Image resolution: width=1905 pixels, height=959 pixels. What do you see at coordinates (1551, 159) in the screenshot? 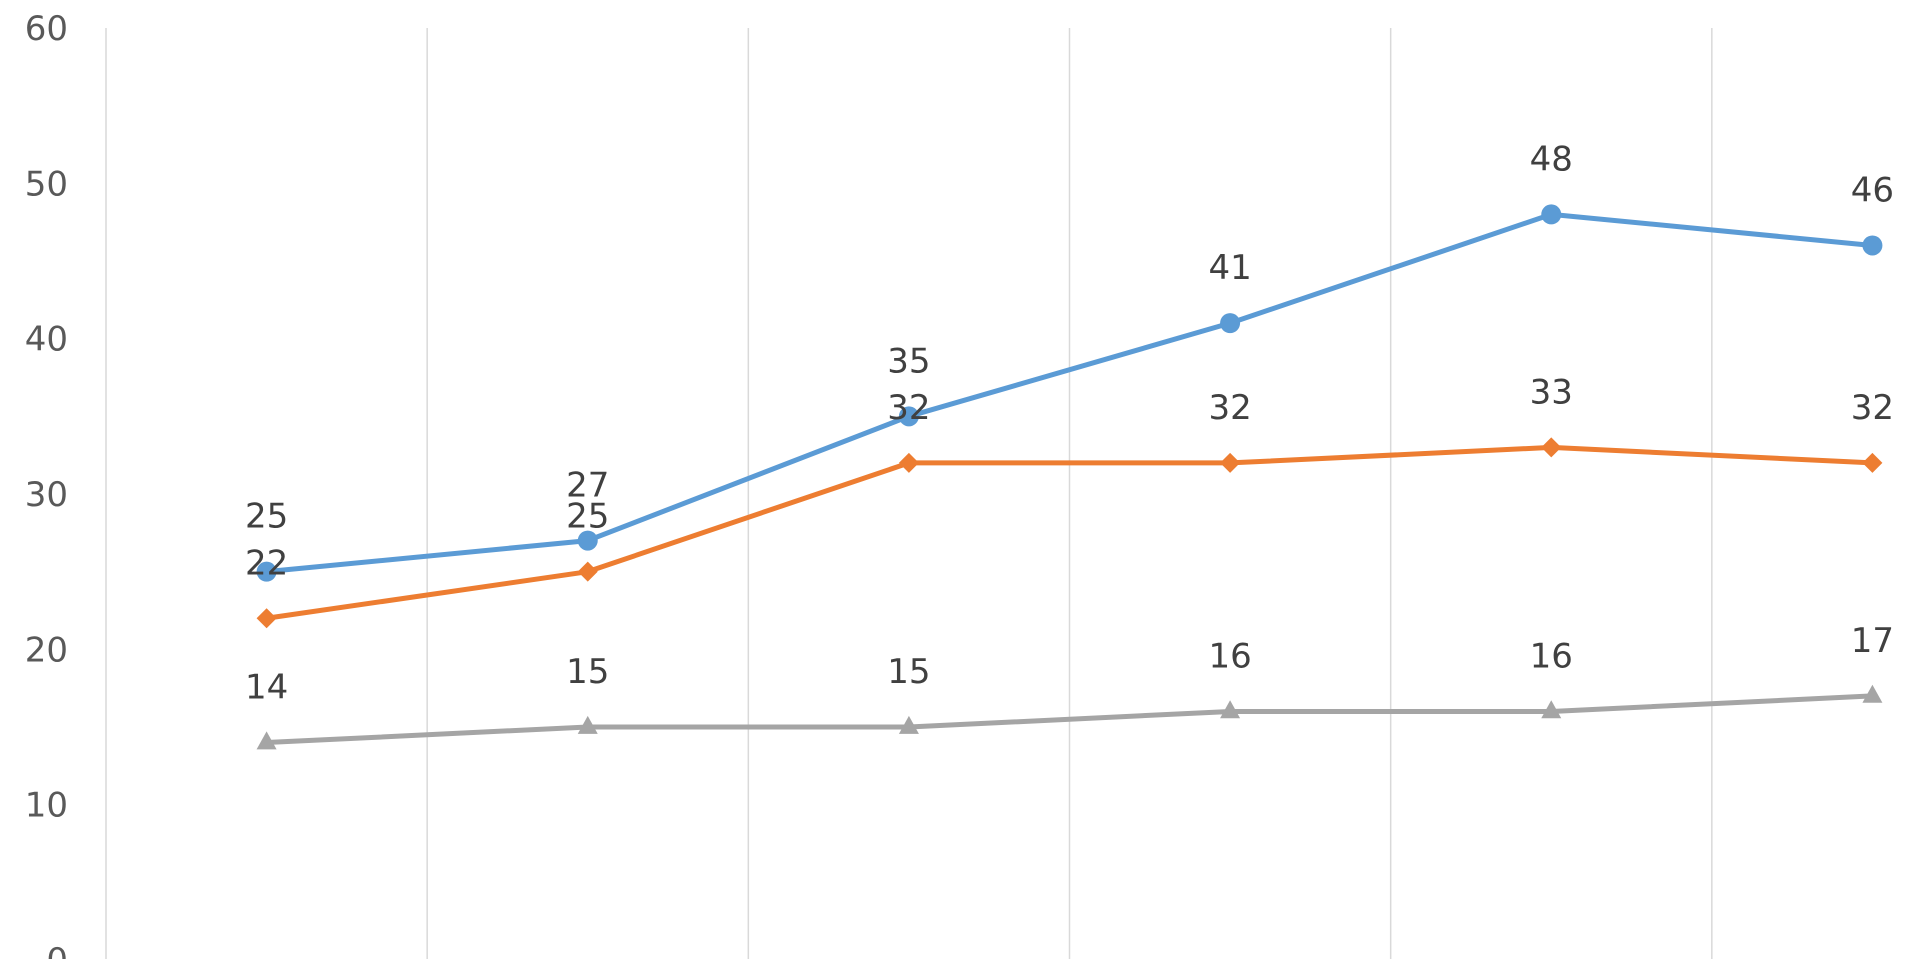
I see `data-label: 48` at bounding box center [1551, 159].